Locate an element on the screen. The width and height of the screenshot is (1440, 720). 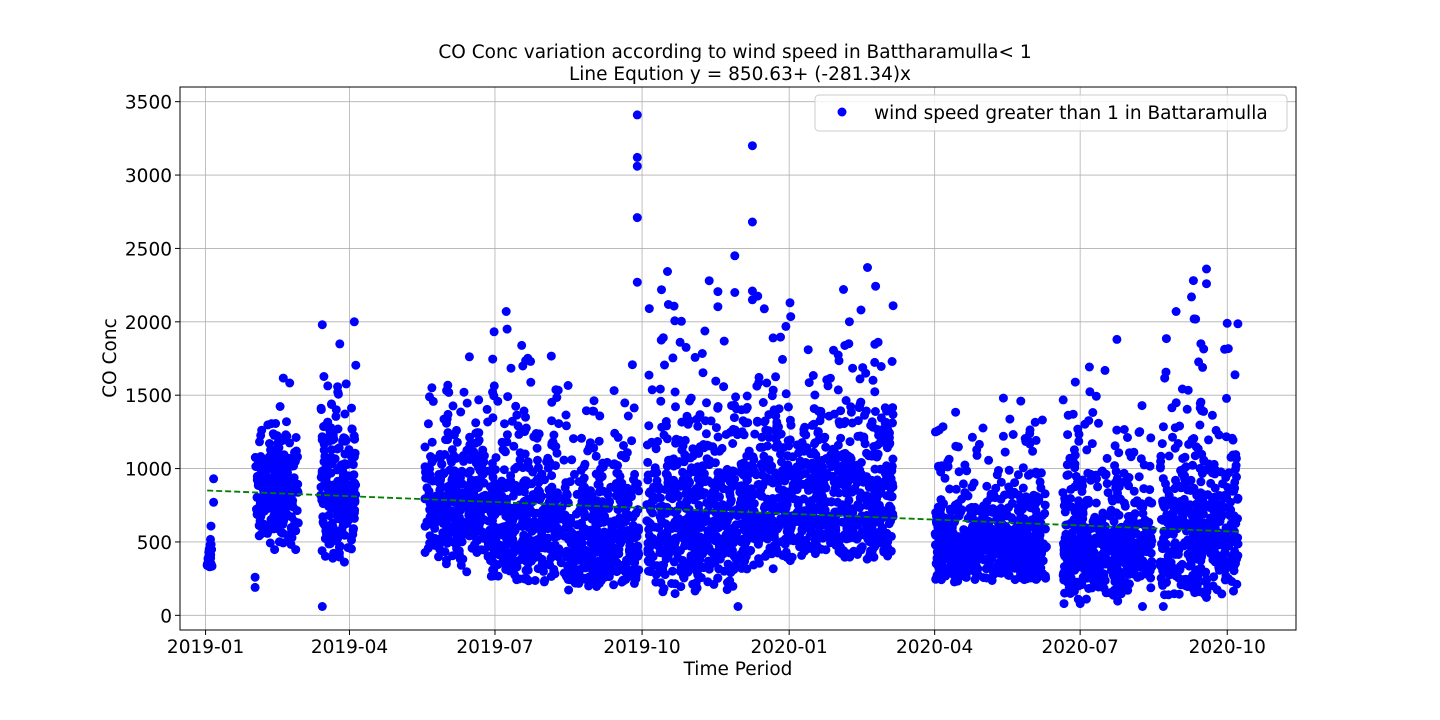
legend-marker is located at coordinates (842, 112).